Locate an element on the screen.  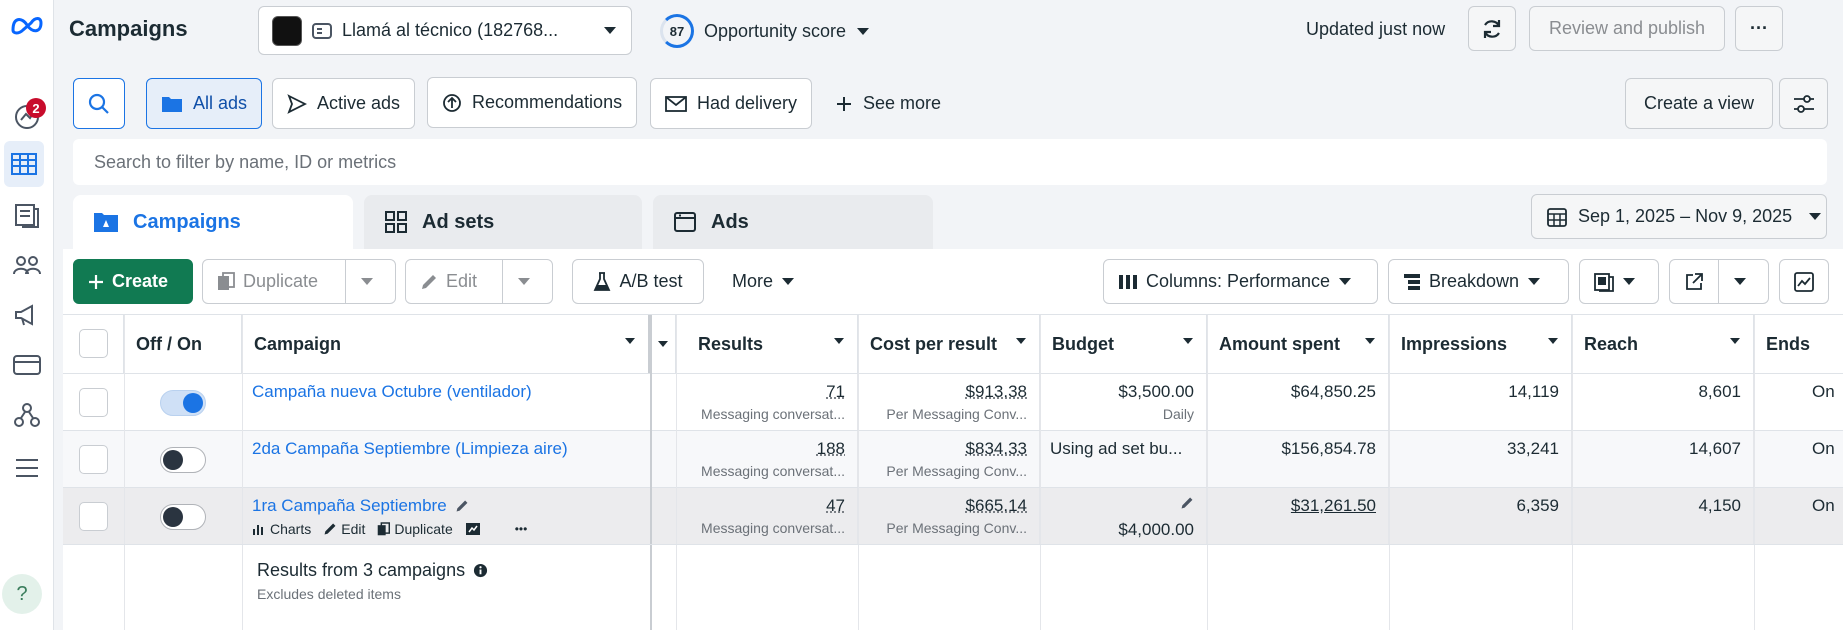
help-icon: ? is located at coordinates (22, 593).